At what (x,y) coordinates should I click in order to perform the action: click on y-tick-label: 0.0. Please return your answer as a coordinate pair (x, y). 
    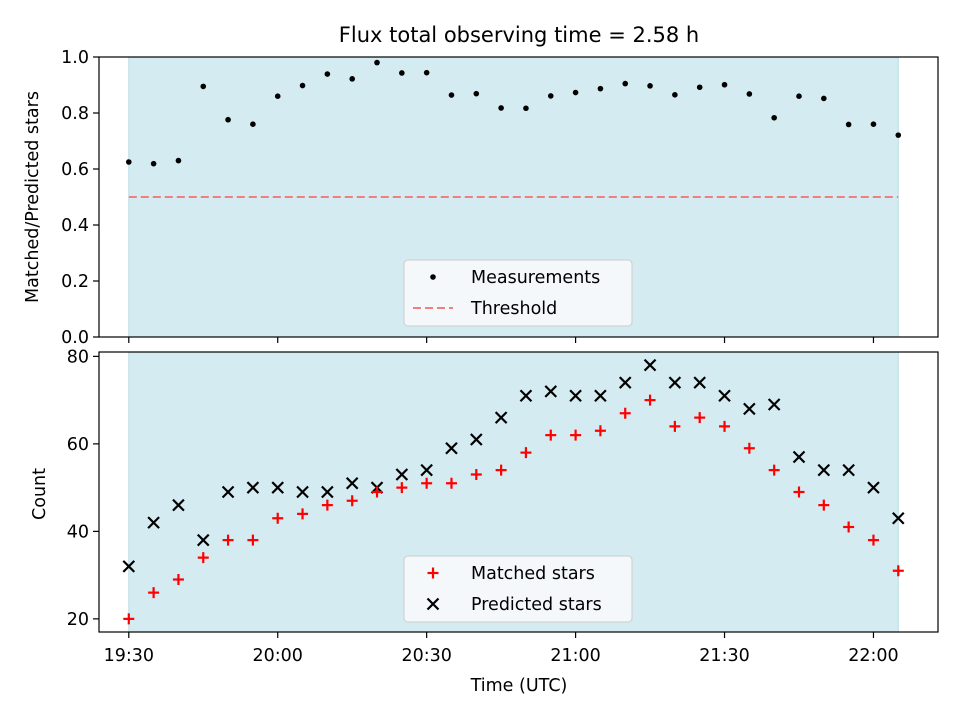
    Looking at the image, I should click on (75, 338).